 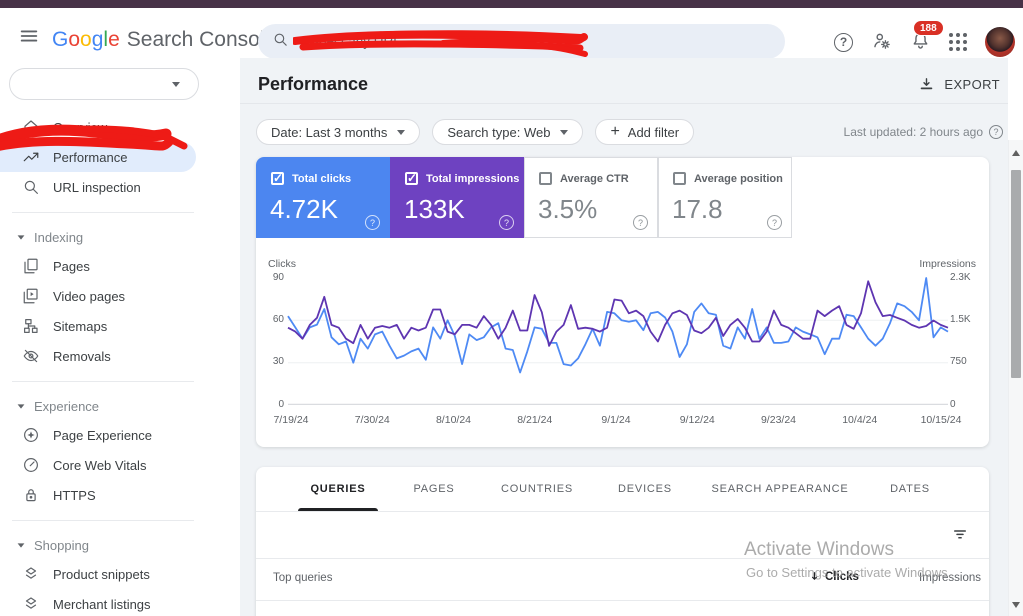 What do you see at coordinates (120, 187) in the screenshot?
I see `sidebar-item-url-inspection: URL inspection` at bounding box center [120, 187].